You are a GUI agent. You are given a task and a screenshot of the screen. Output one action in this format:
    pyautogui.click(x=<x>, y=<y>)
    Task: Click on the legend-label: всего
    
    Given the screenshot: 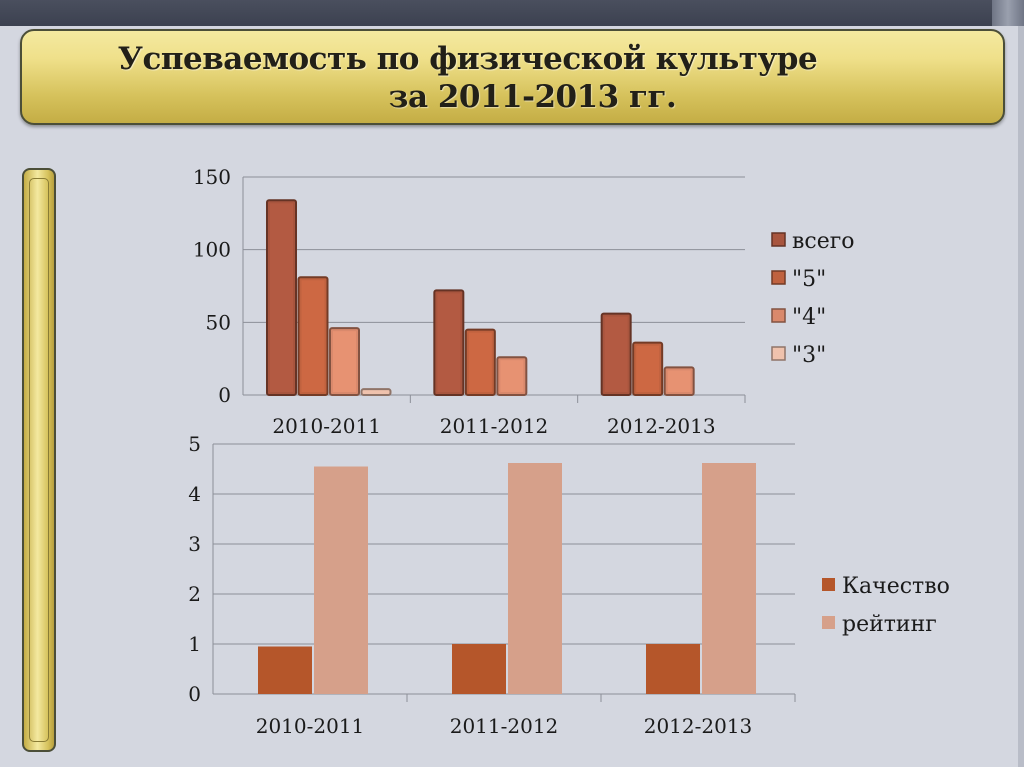 What is the action you would take?
    pyautogui.click(x=823, y=241)
    